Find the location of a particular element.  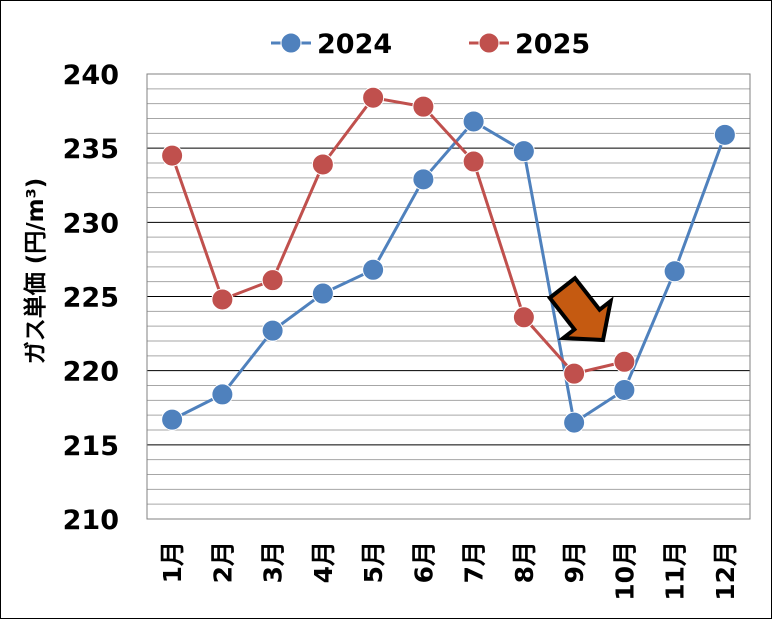

x-tick-label: 10月 is located at coordinates (624, 571).